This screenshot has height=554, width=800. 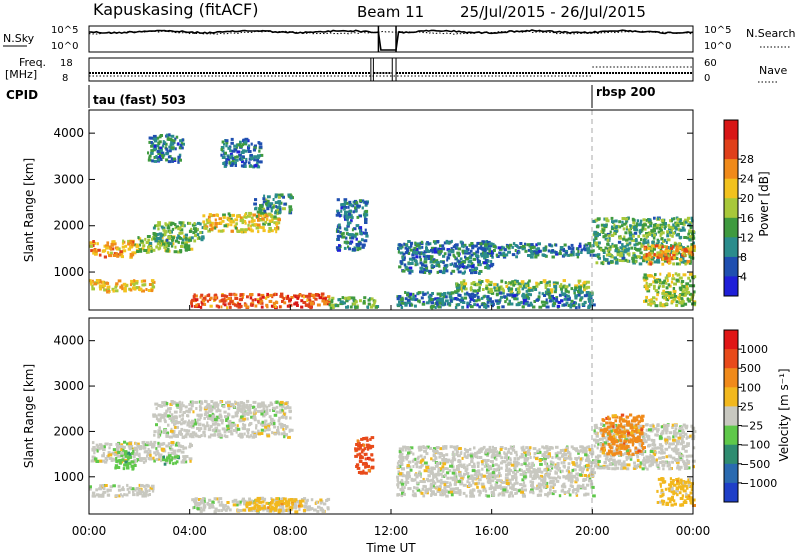 What do you see at coordinates (396, 70) in the screenshot?
I see `freq-panel: Freq. [MHz] 18 8 60 0 Nave` at bounding box center [396, 70].